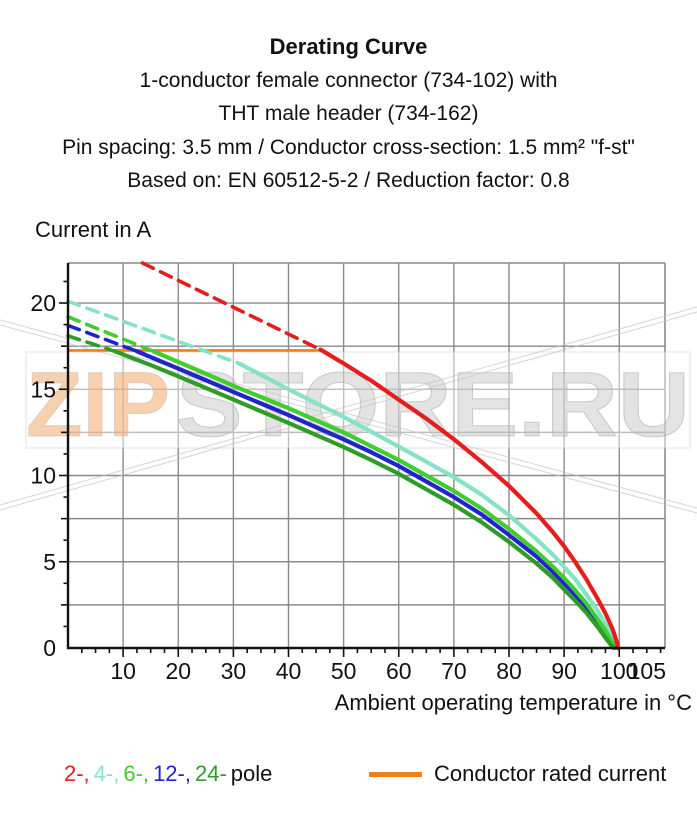 The image size is (697, 817). I want to click on pole-legend-suffix: pole, so click(251, 773).